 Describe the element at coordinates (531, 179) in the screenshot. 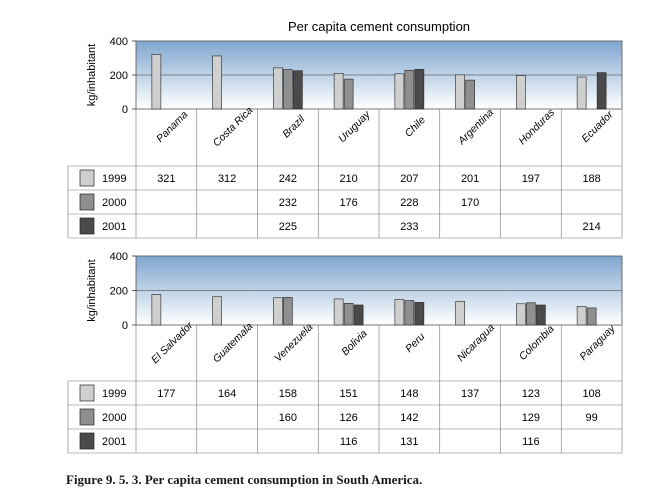

I see `data-label: 197` at that location.